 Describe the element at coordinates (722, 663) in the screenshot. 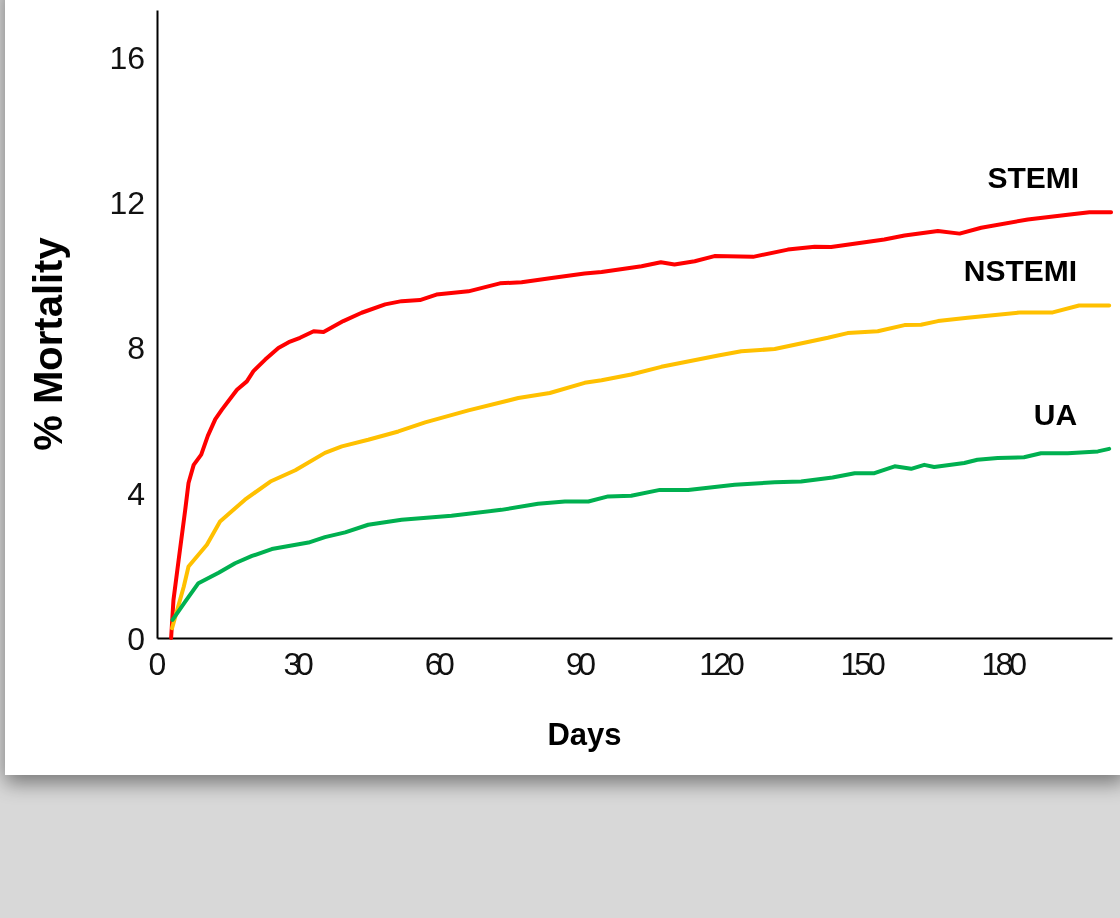

I see `x-tick-label: 120` at that location.